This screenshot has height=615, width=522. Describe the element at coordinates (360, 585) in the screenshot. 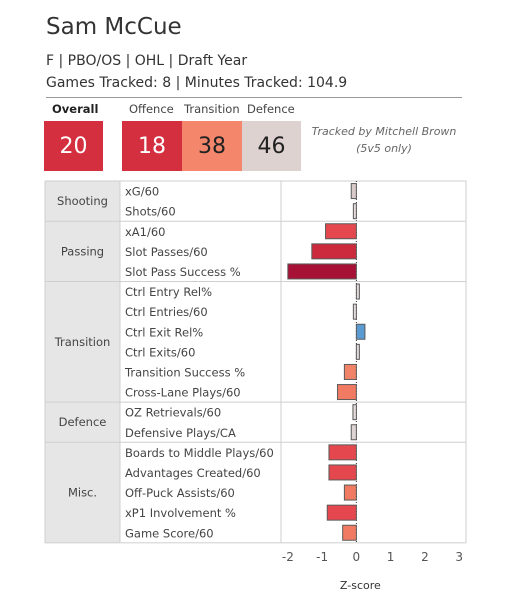

I see `x-axis-title: Z-score` at that location.